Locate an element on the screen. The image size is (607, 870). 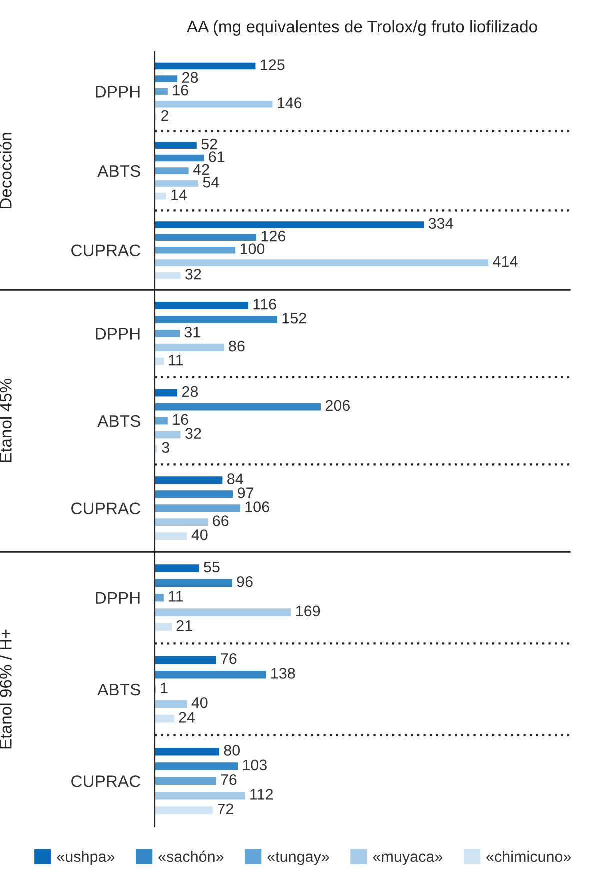
y-axis-title: Etanol 45% is located at coordinates (6, 420).